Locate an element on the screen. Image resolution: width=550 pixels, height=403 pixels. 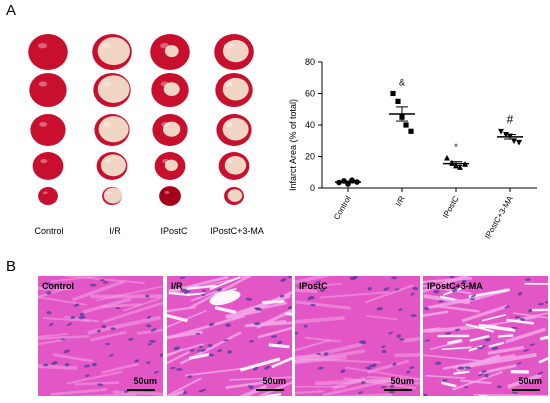
scale-text-control: 50um is located at coordinates (145, 381).